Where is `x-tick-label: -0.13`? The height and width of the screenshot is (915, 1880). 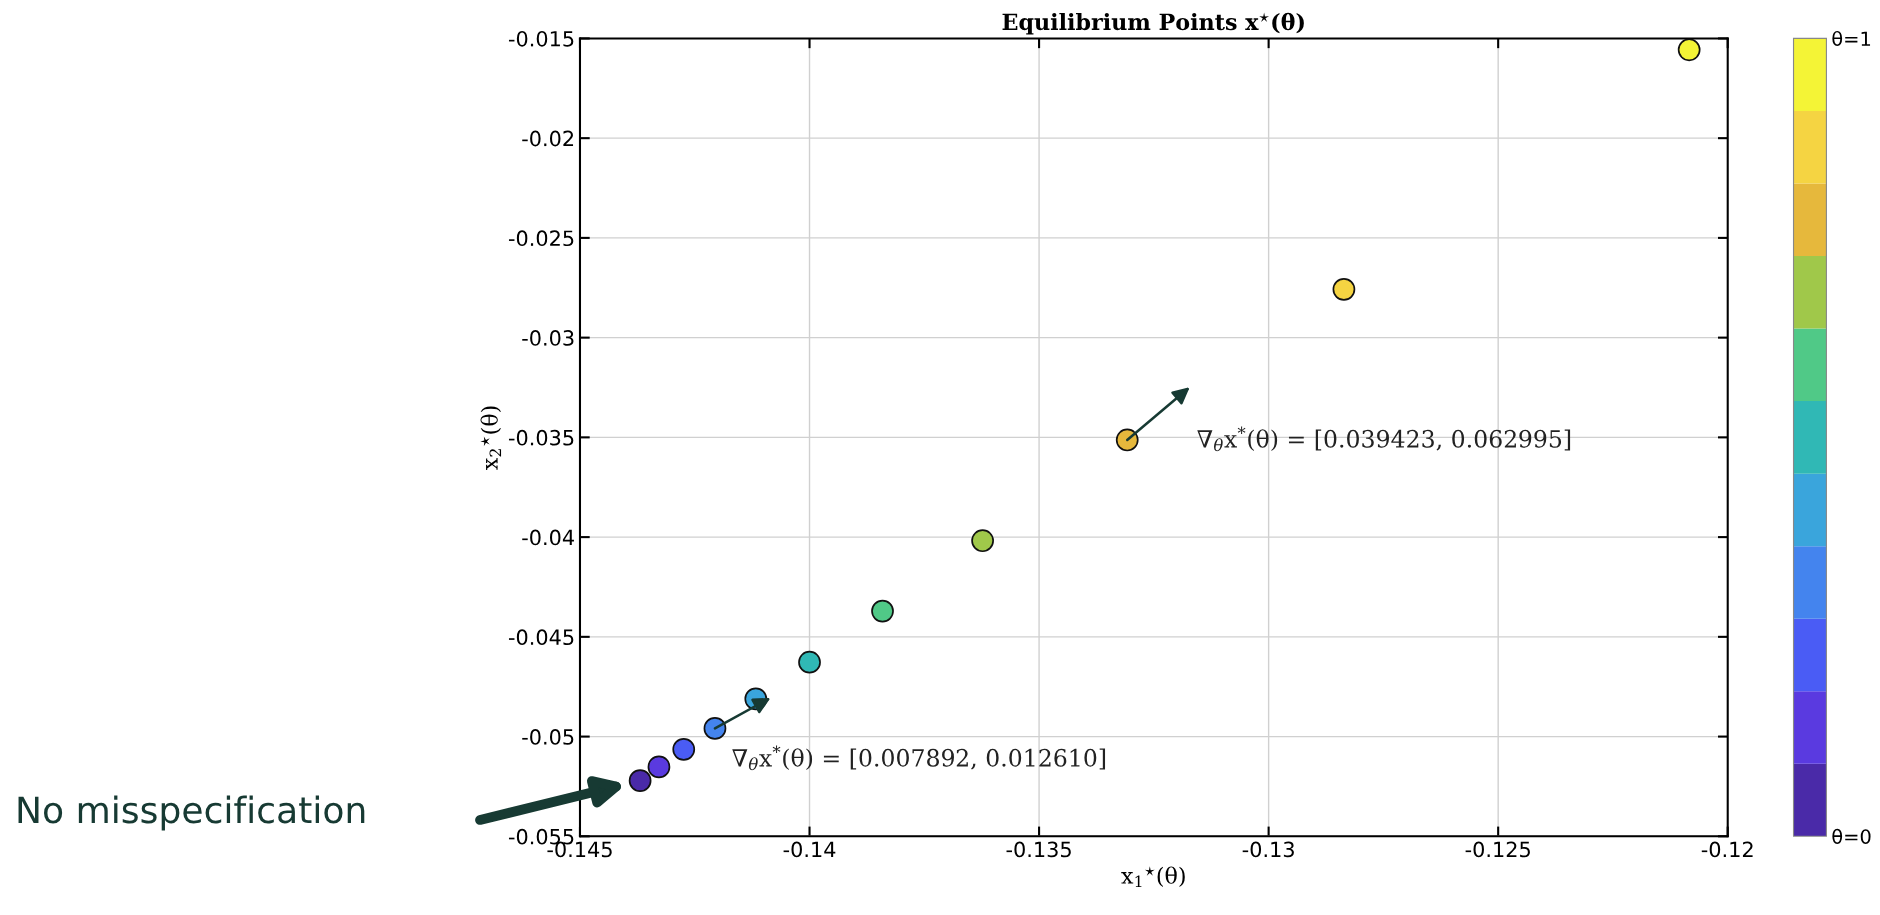 x-tick-label: -0.13 is located at coordinates (1268, 849).